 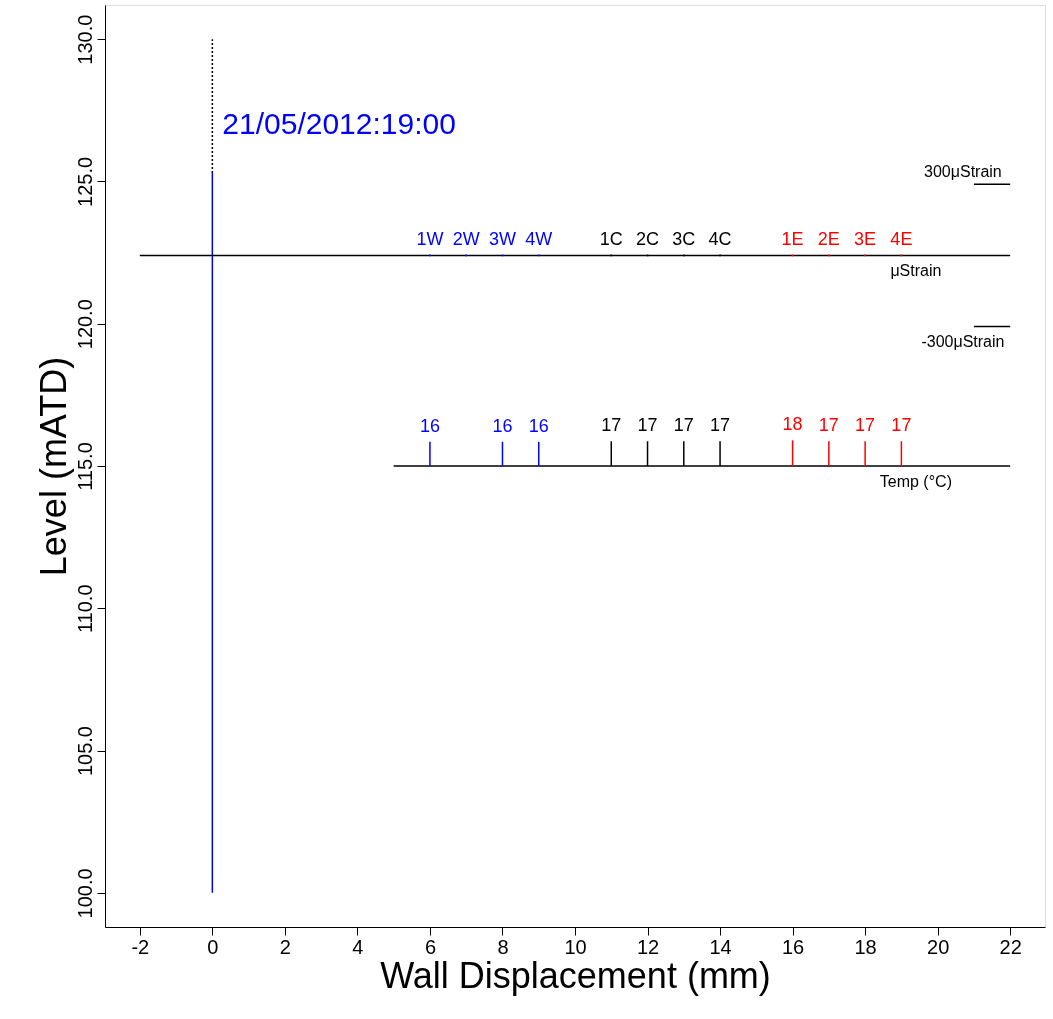 I want to click on annotation: 3E, so click(x=865, y=239).